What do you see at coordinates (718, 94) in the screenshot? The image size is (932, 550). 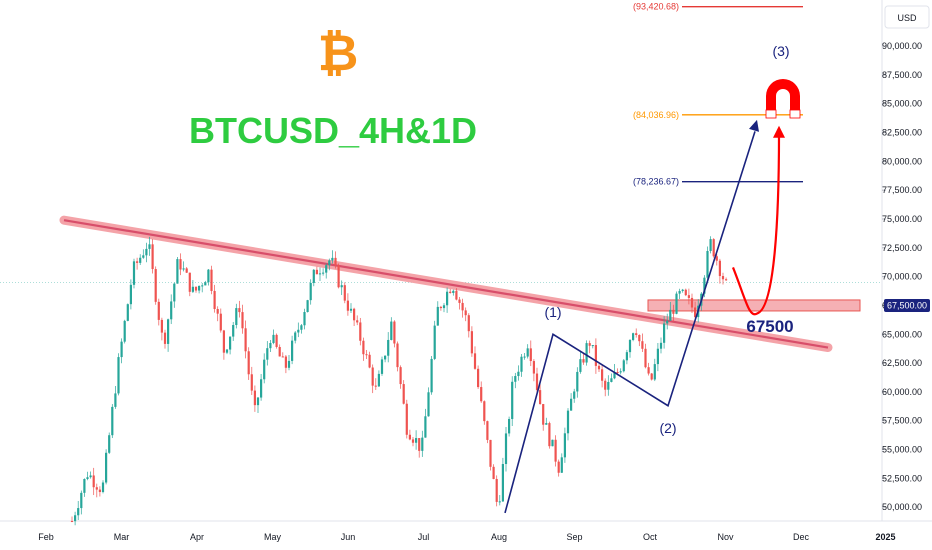 I see `target-levels: (93,420.68) (84,036.96) (78,236.67)` at bounding box center [718, 94].